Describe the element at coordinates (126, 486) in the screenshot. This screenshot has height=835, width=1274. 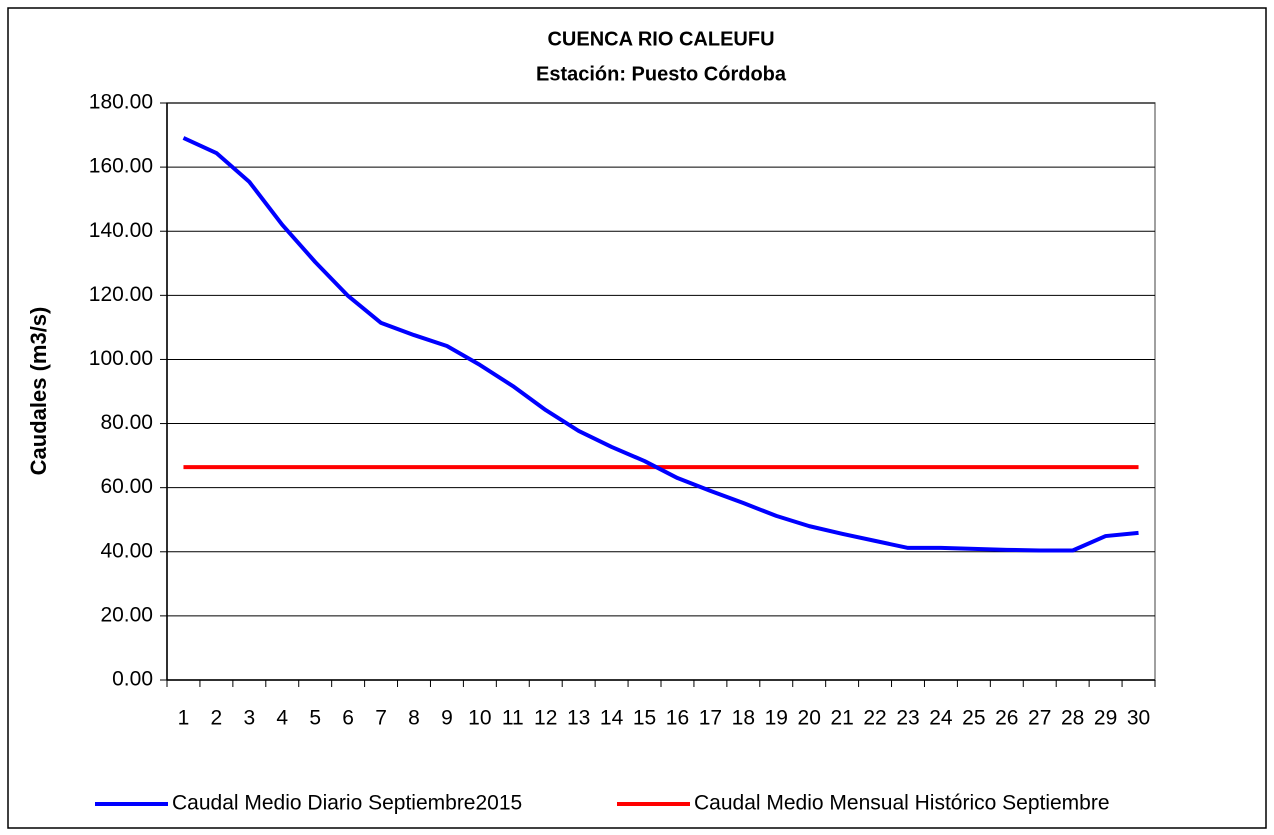
I see `y-tick-label: 60.00` at that location.